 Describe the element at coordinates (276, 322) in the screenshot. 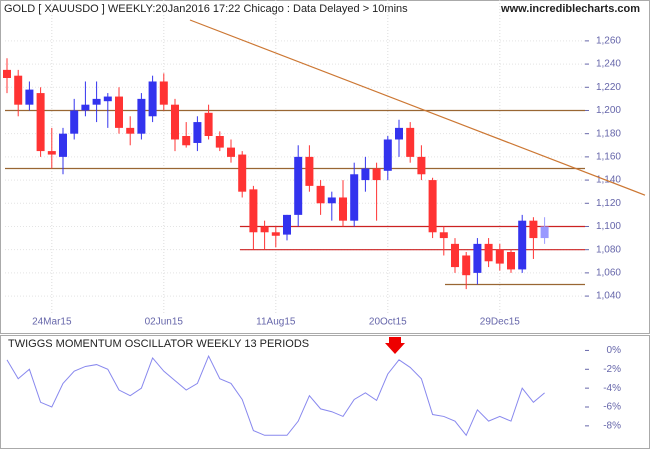

I see `x-tick-label: 11Aug15` at that location.